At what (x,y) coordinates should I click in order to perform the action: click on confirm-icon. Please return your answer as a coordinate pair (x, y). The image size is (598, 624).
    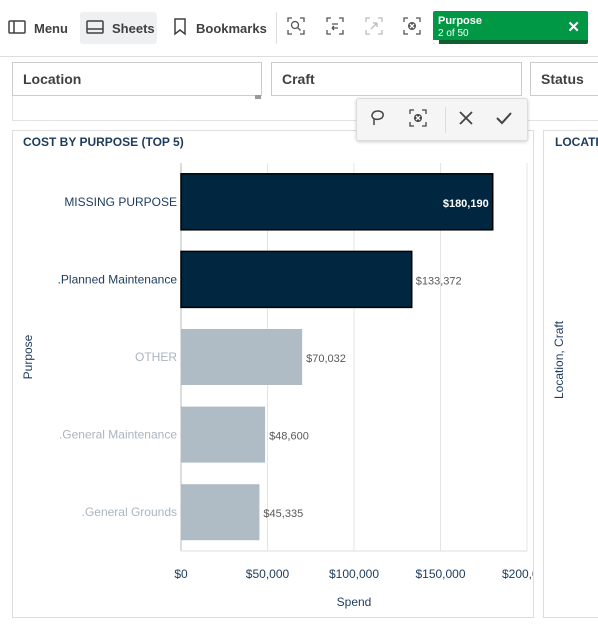
    Looking at the image, I should click on (504, 120).